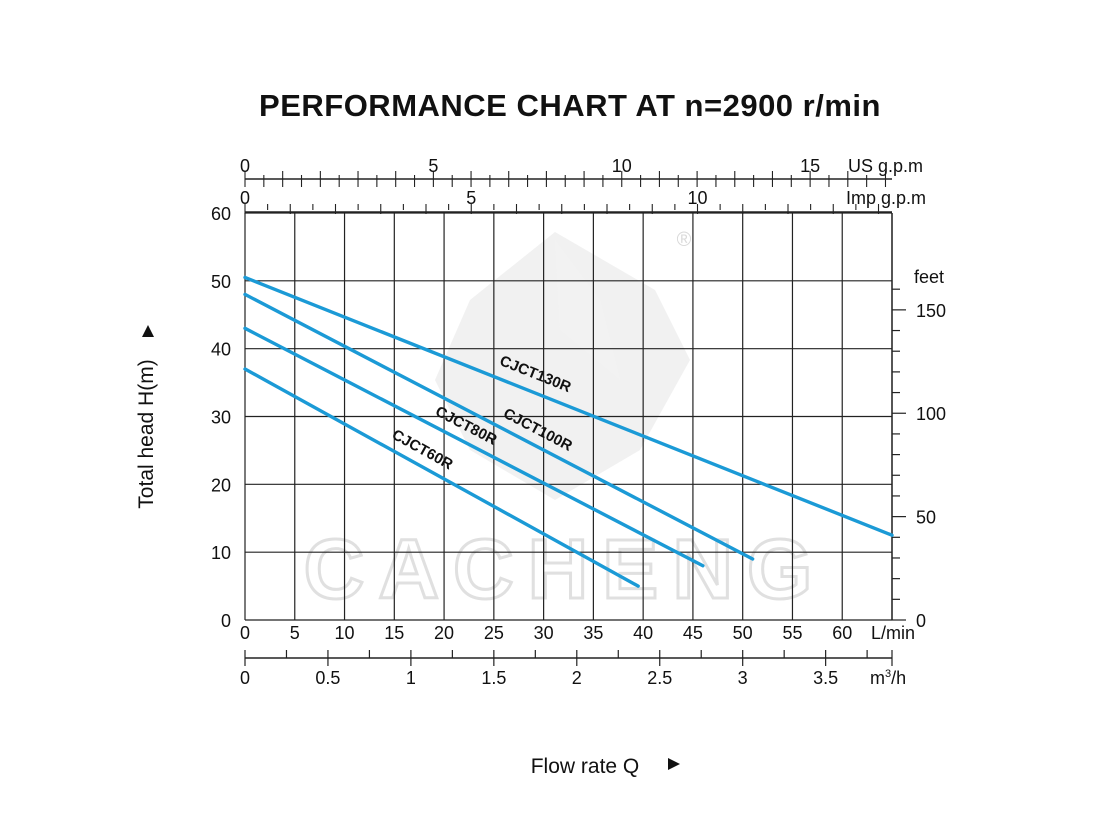 This screenshot has height=820, width=1120. I want to click on x-tick-label: 55, so click(792, 633).